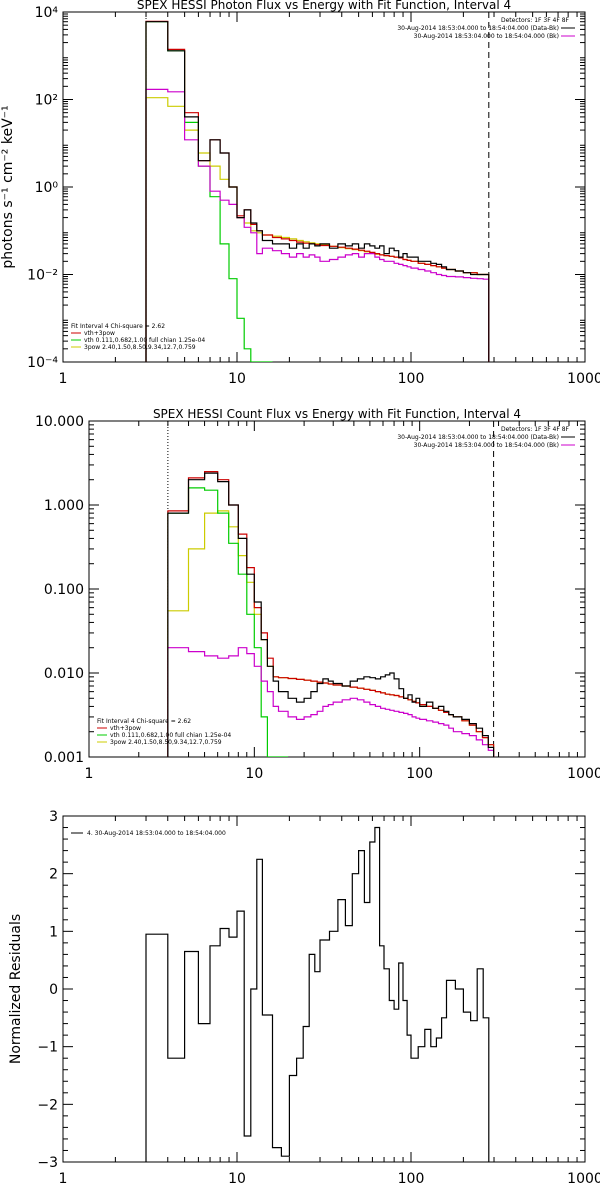 The height and width of the screenshot is (1200, 600). What do you see at coordinates (64, 758) in the screenshot?
I see `y-tick-label: 0.001` at bounding box center [64, 758].